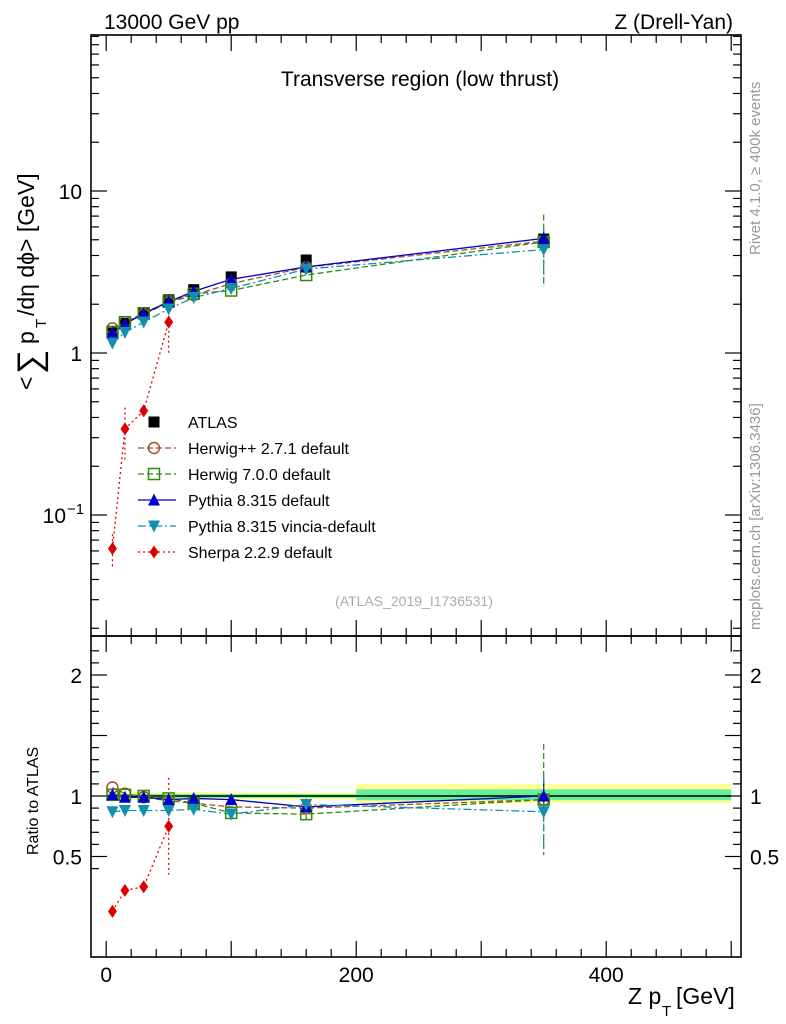 This screenshot has width=786, height=1024. I want to click on svg-text: Z p, so click(644, 996).